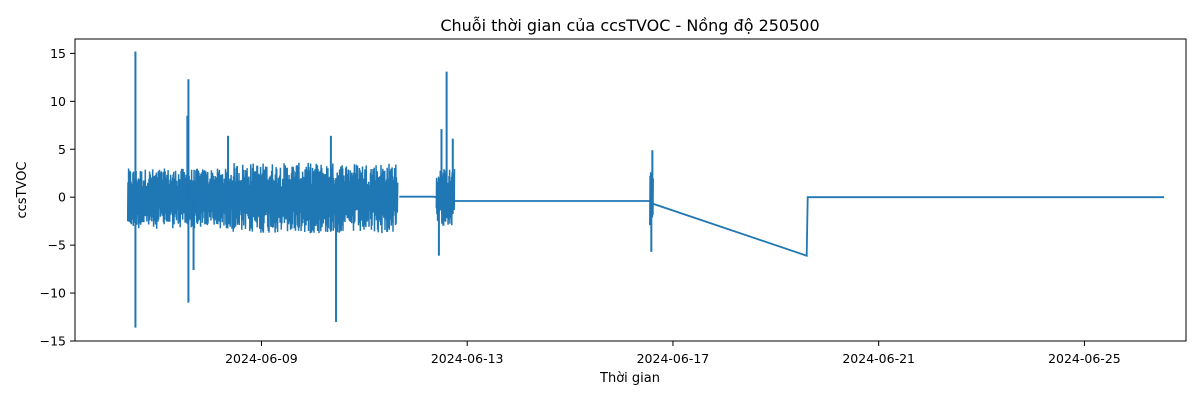 This screenshot has width=1200, height=400. What do you see at coordinates (261, 358) in the screenshot?
I see `x-tick-label: 2024-06-09` at bounding box center [261, 358].